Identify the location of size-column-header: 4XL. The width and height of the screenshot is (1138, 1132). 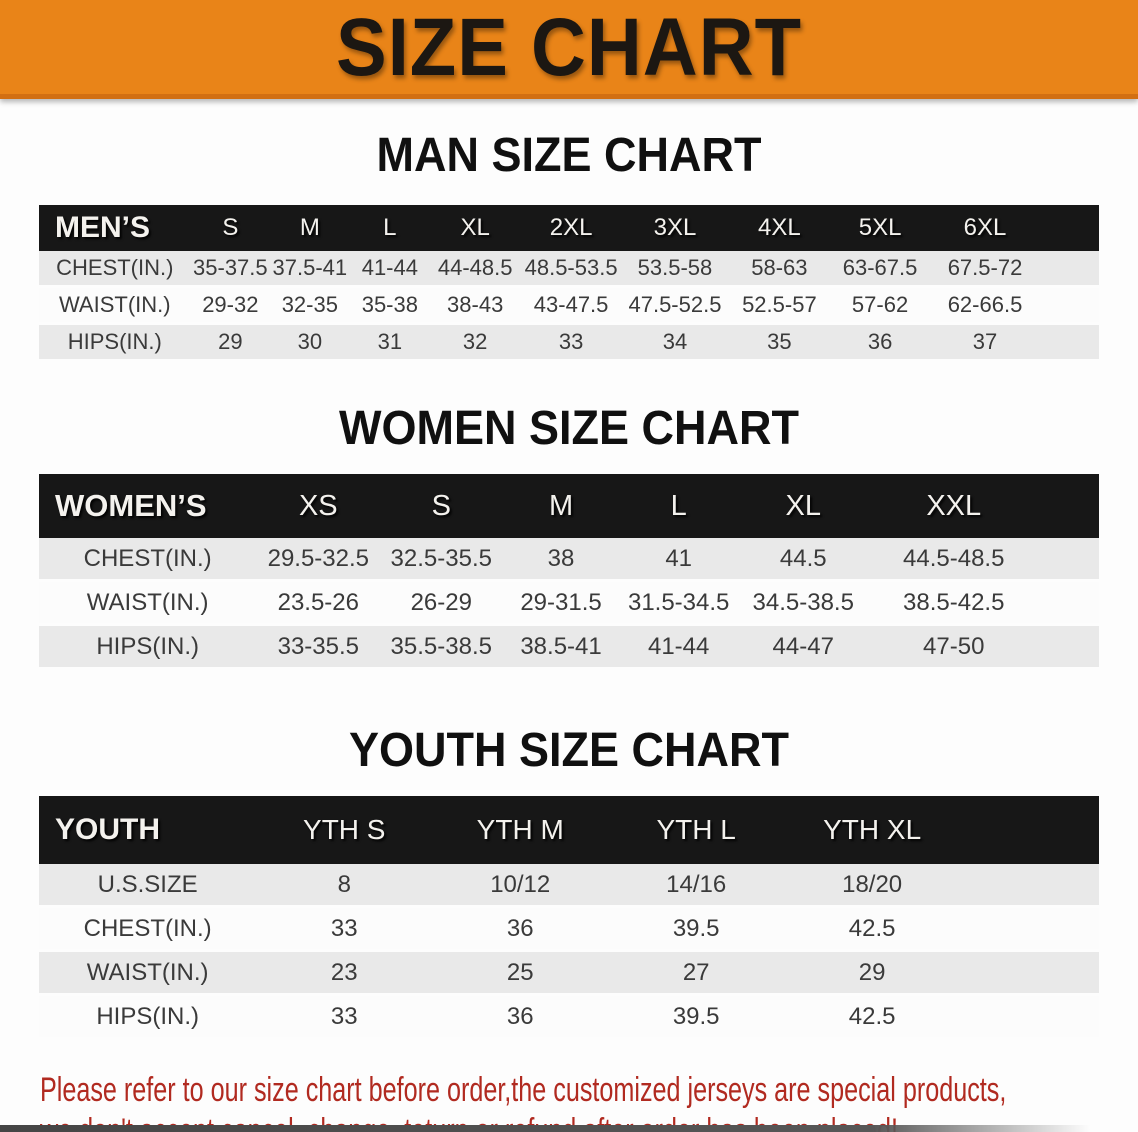
(779, 228).